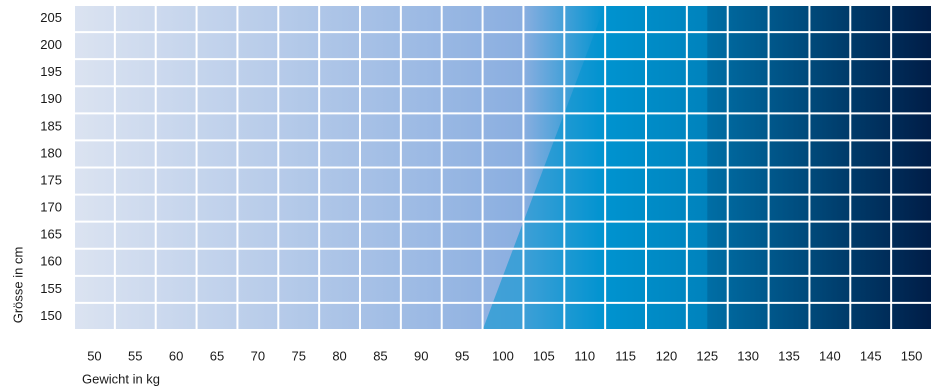 This screenshot has height=386, width=942. Describe the element at coordinates (51, 44) in the screenshot. I see `y-tick-label: 200` at that location.